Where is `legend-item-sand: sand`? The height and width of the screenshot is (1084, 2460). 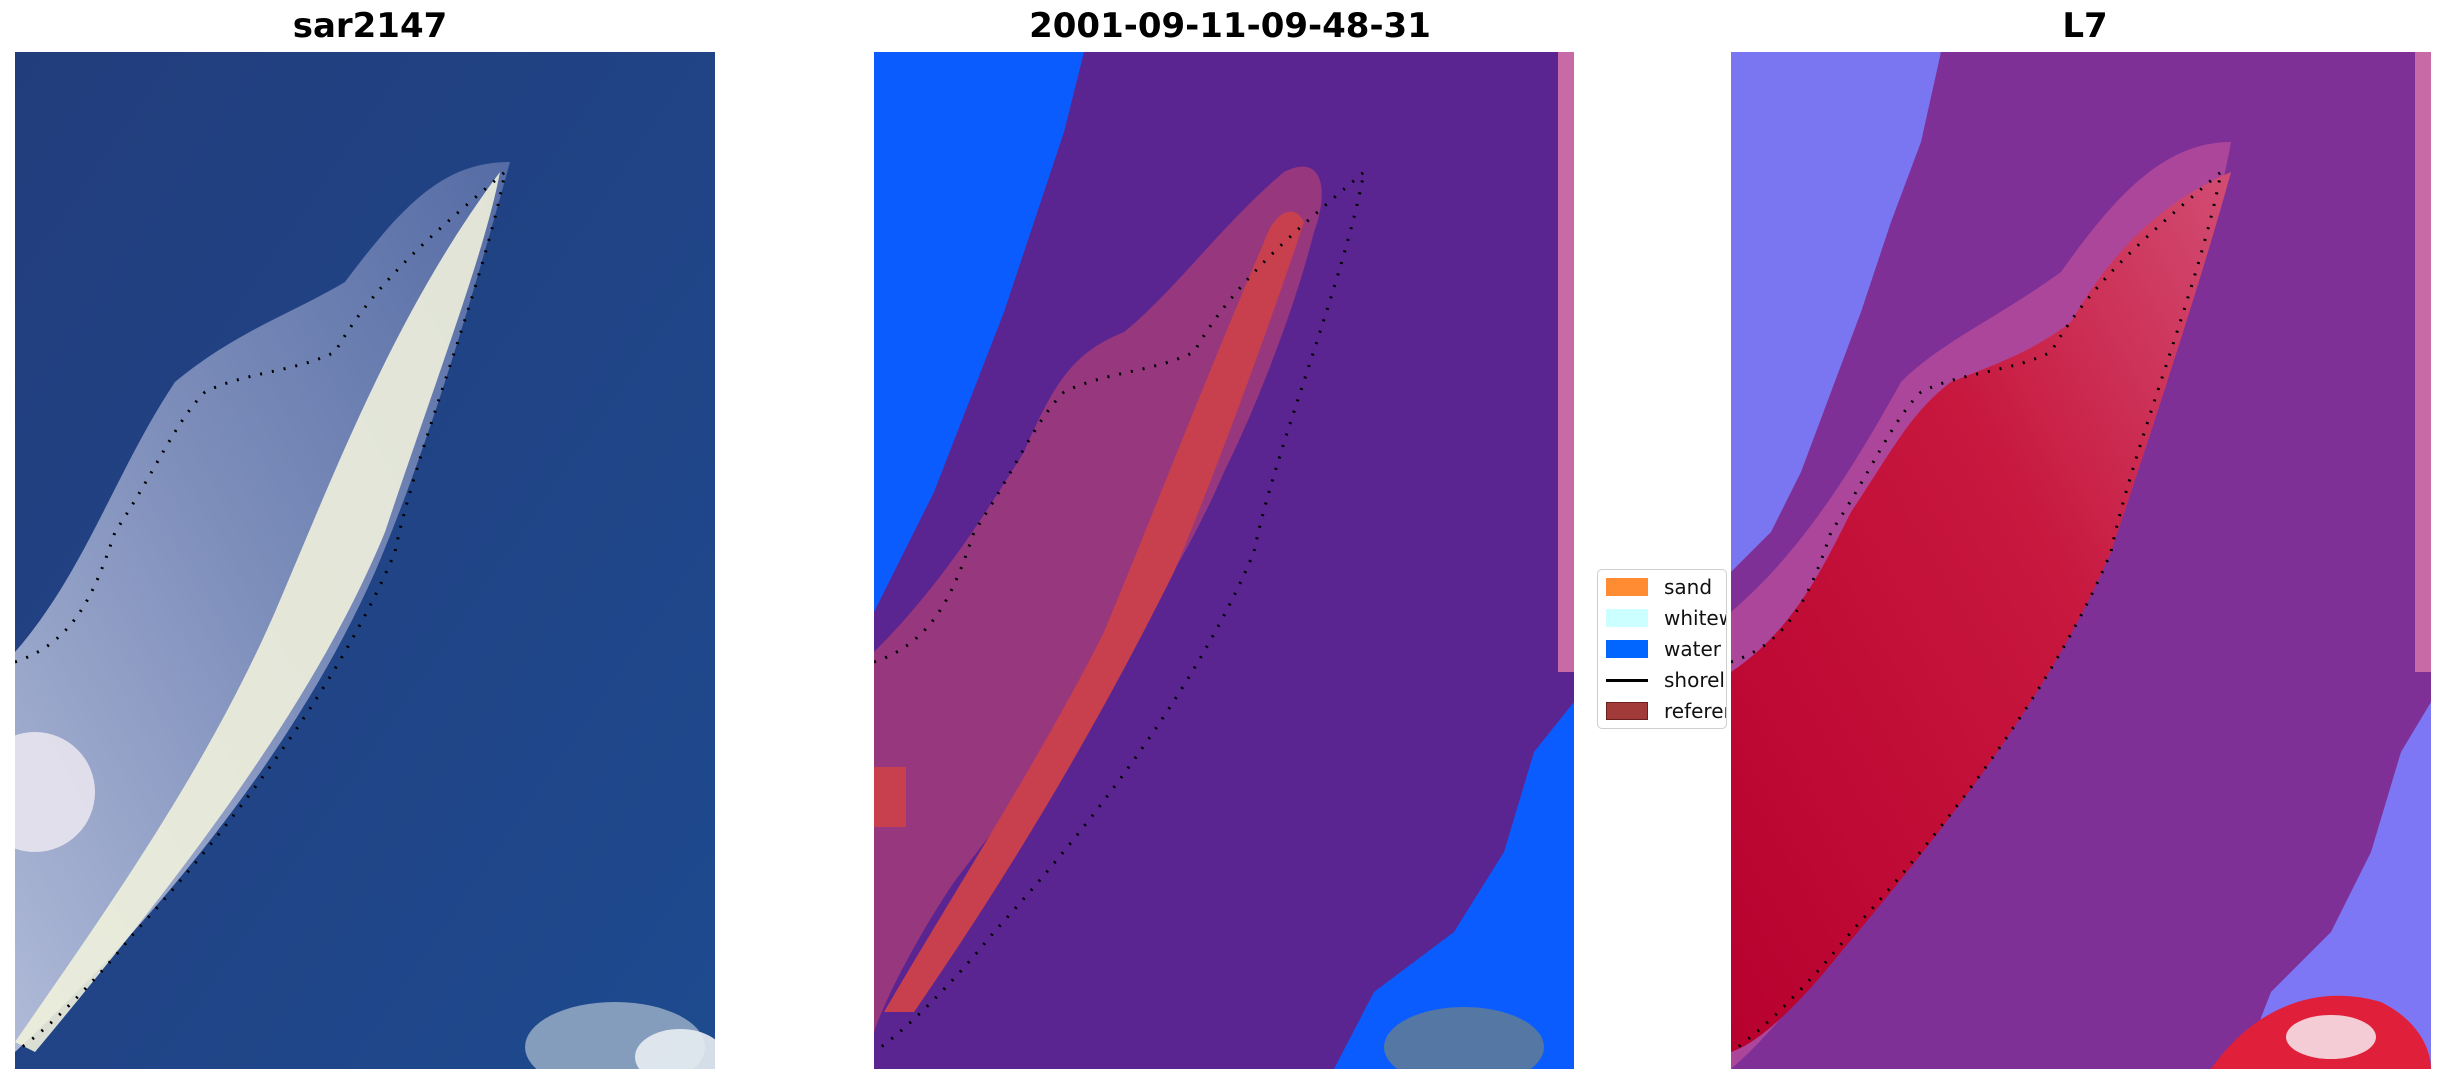
legend-item-sand: sand is located at coordinates (1659, 587).